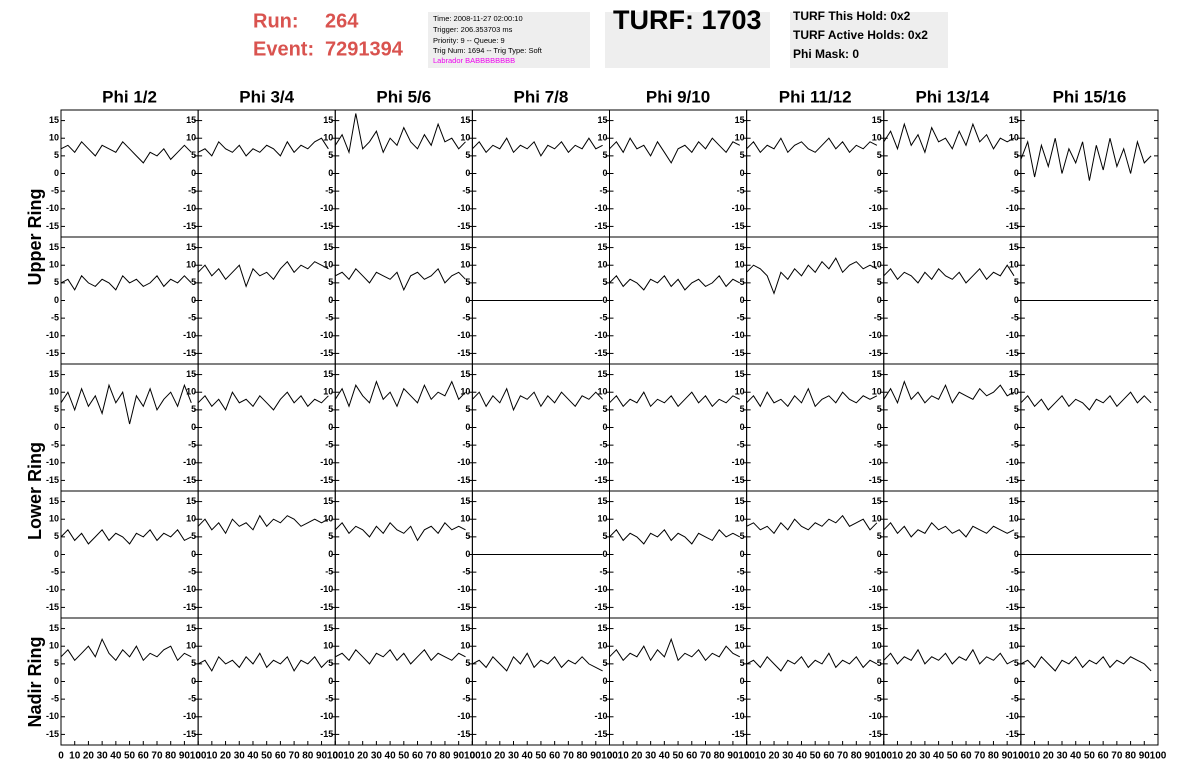  I want to click on turf: TURF: 1703, so click(687, 20).